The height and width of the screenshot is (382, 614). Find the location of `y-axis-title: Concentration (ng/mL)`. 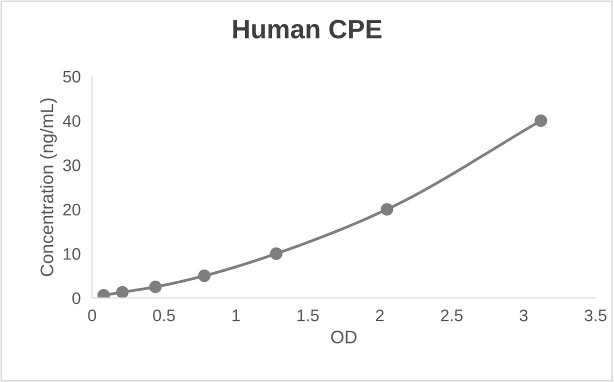

y-axis-title: Concentration (ng/mL) is located at coordinates (48, 187).